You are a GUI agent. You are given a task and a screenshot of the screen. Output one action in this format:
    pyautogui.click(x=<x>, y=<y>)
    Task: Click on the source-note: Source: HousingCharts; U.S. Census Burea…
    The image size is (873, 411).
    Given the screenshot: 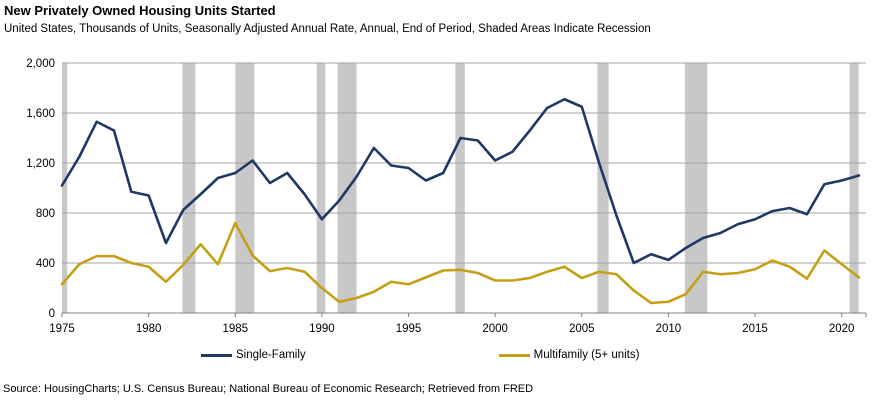 What is the action you would take?
    pyautogui.click(x=268, y=389)
    